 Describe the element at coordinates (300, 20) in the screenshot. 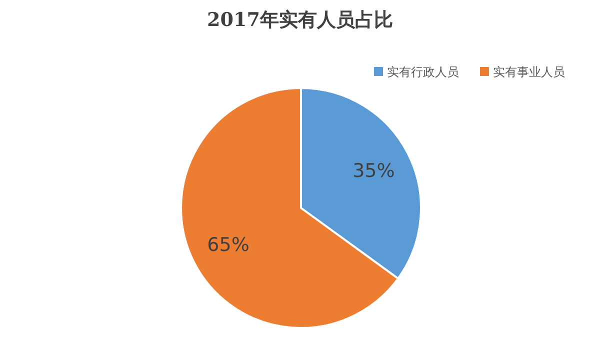

I see `chart-title: 2017年实有人员占比` at that location.